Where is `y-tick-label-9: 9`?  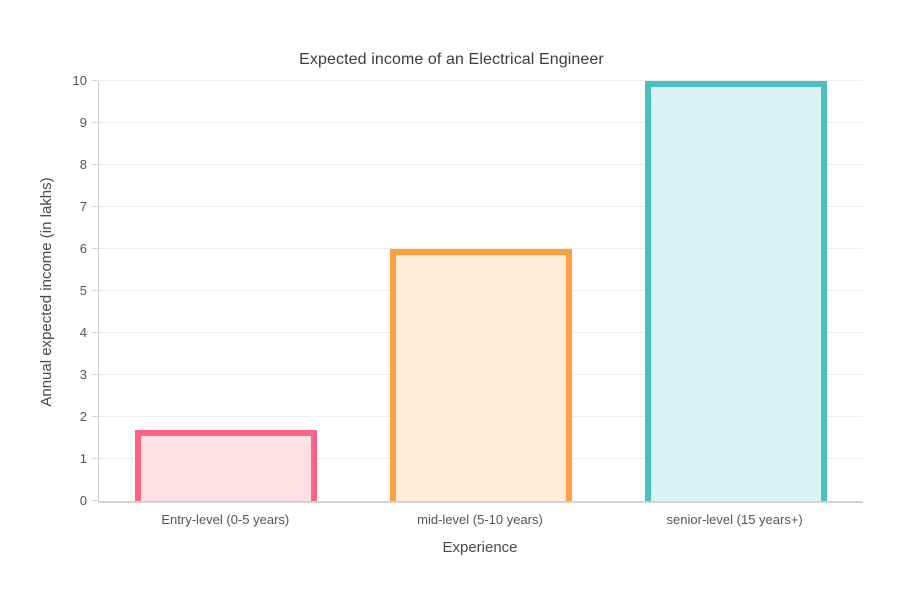
y-tick-label-9: 9 is located at coordinates (83, 122).